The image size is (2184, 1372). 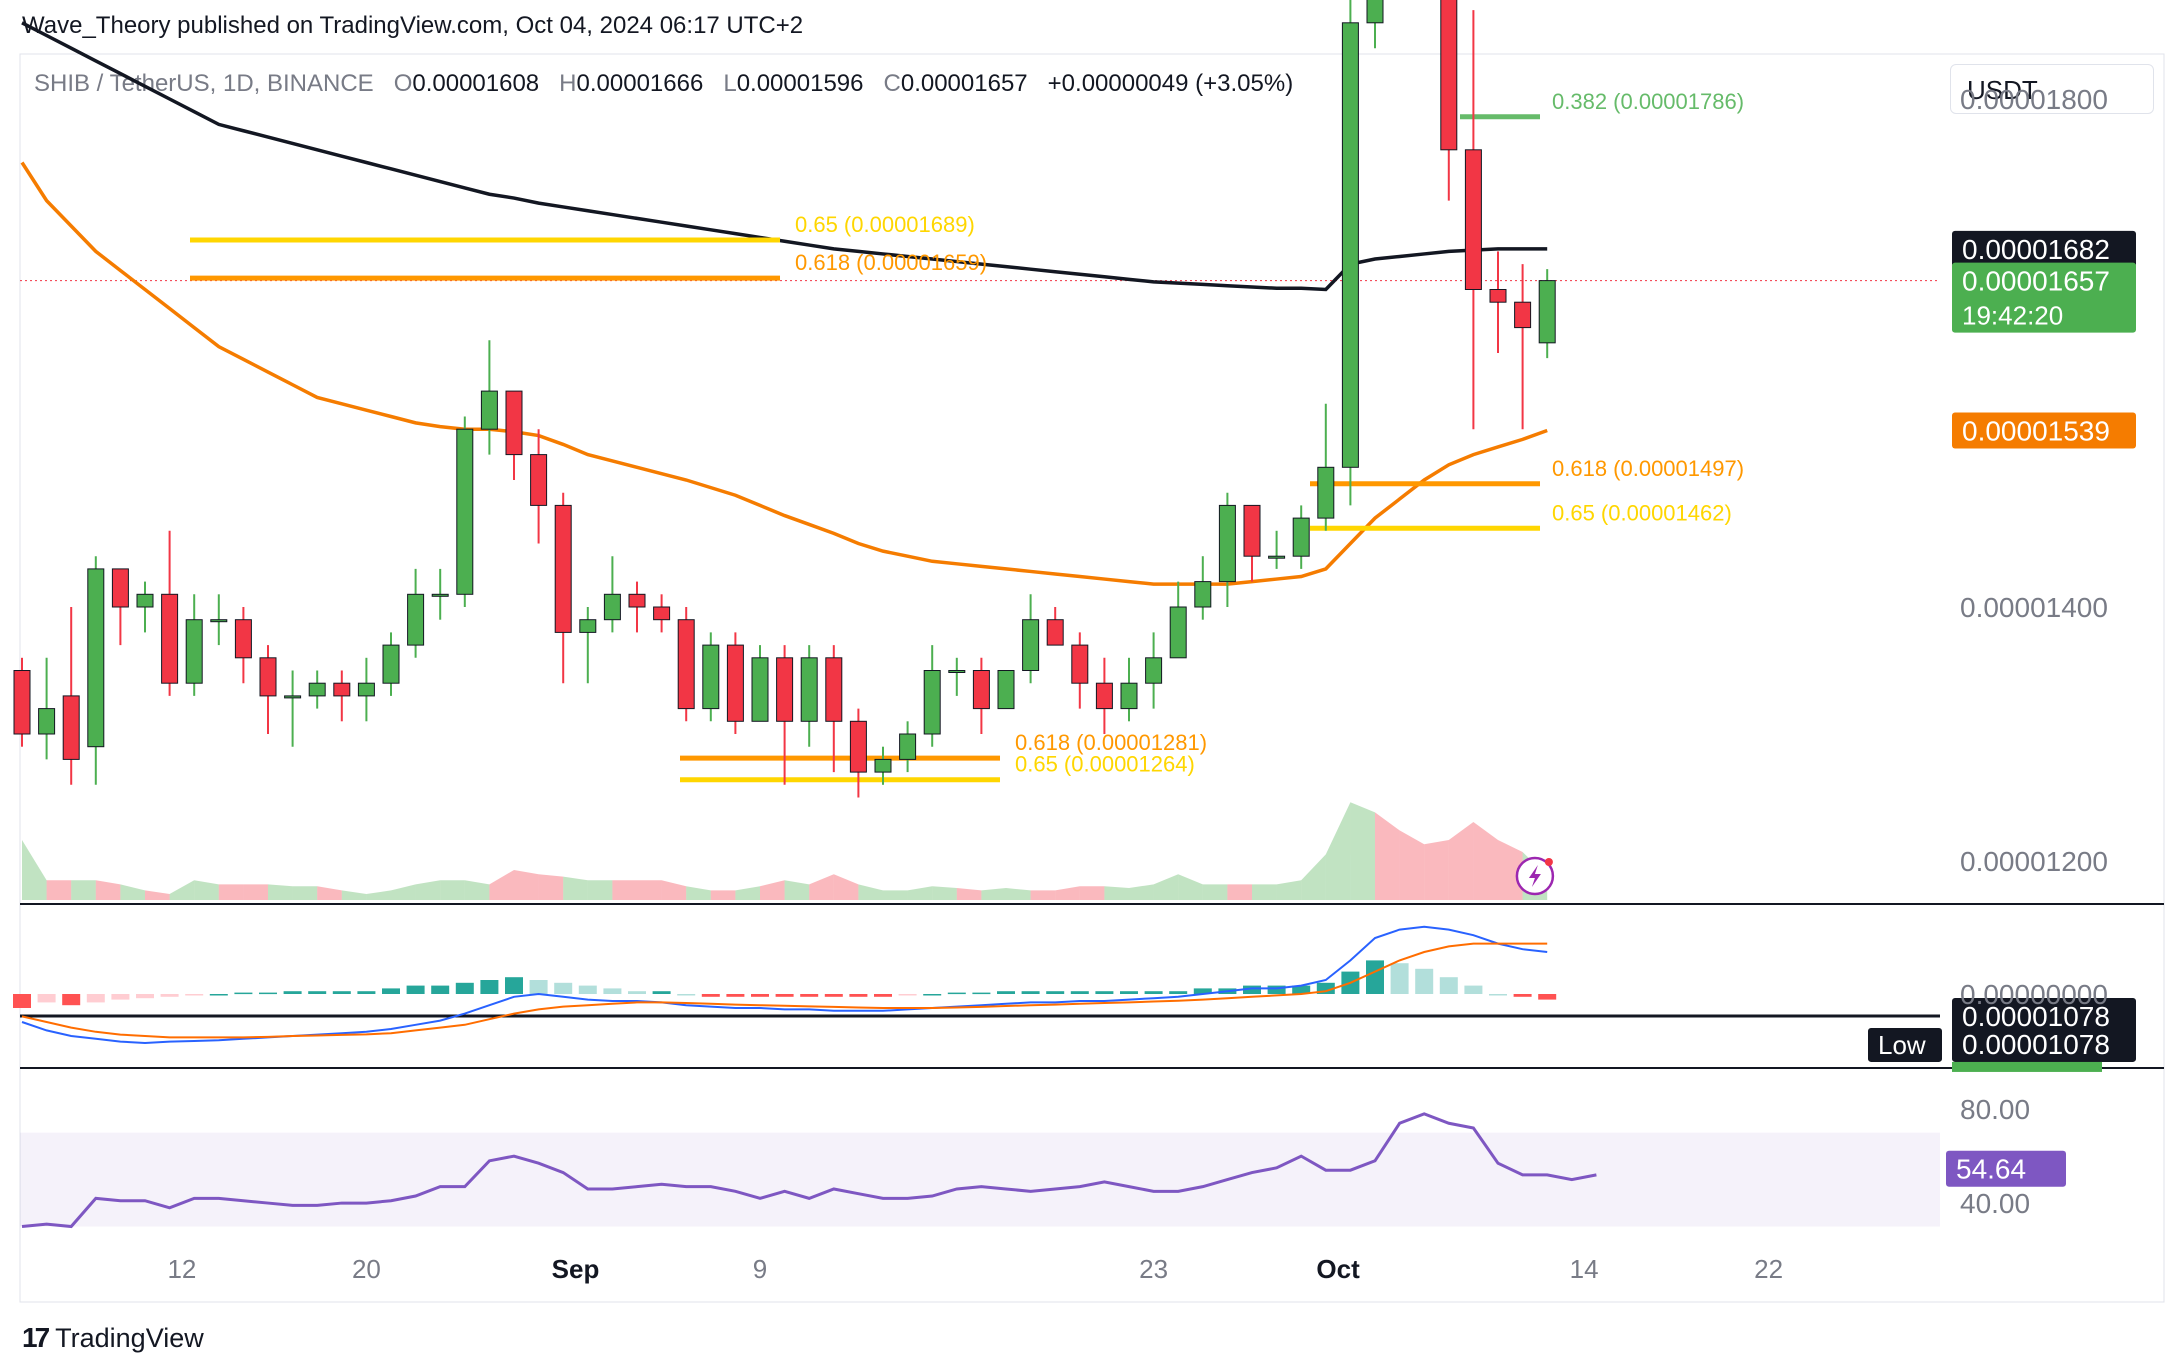 What do you see at coordinates (1105, 764) in the screenshot?
I see `fib-level-label: 0.65 (0.00001264)` at bounding box center [1105, 764].